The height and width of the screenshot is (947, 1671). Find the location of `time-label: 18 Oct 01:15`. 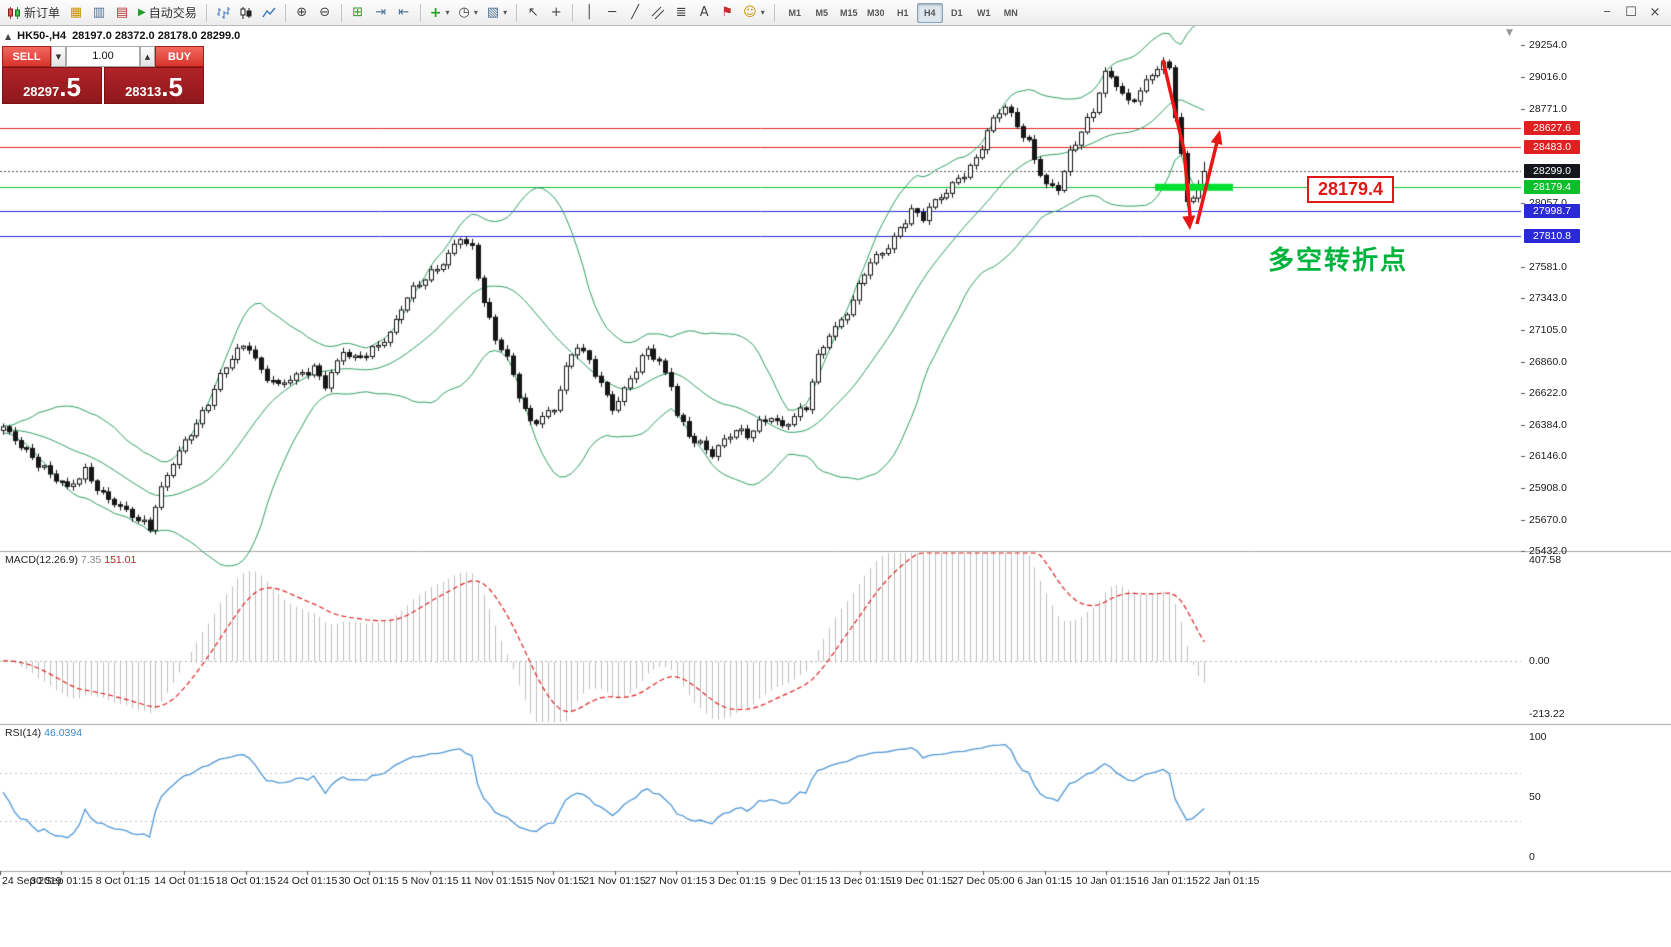

time-label: 18 Oct 01:15 is located at coordinates (245, 881).